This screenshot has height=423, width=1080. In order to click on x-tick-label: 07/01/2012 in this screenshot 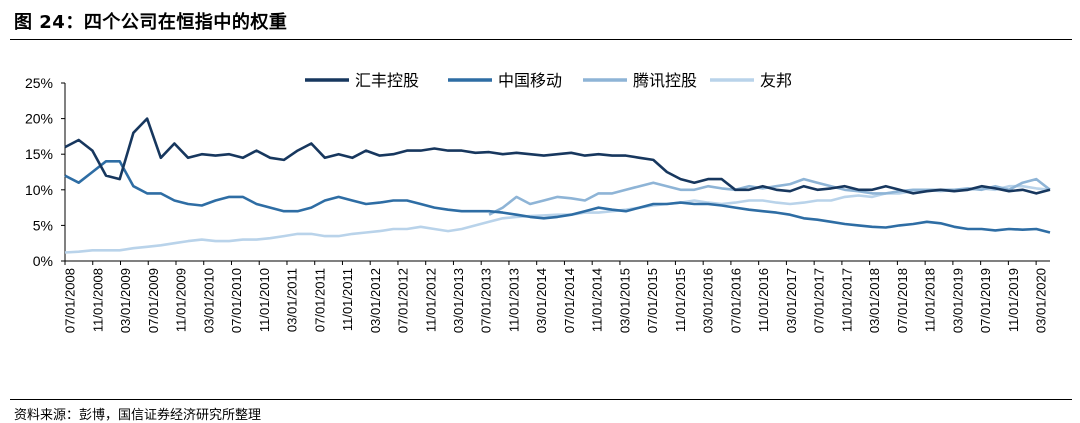, I will do `click(403, 300)`.